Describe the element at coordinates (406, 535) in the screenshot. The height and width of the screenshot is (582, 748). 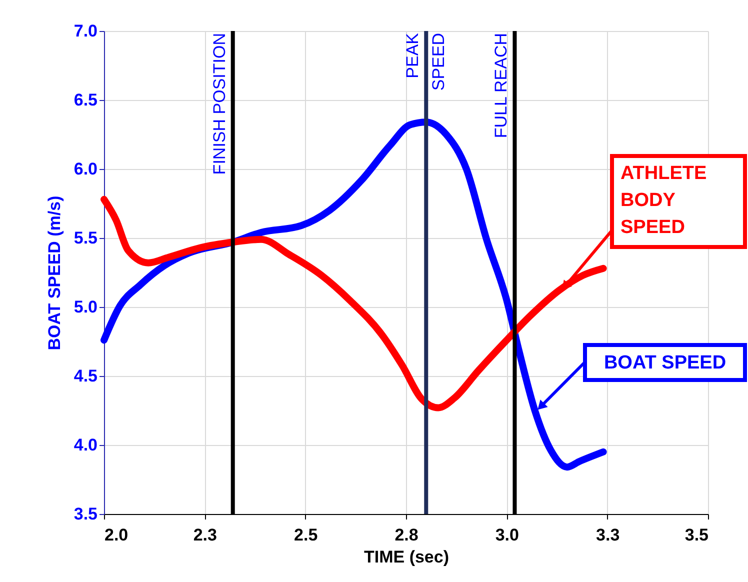
I see `x-tick-label: 2.8` at that location.